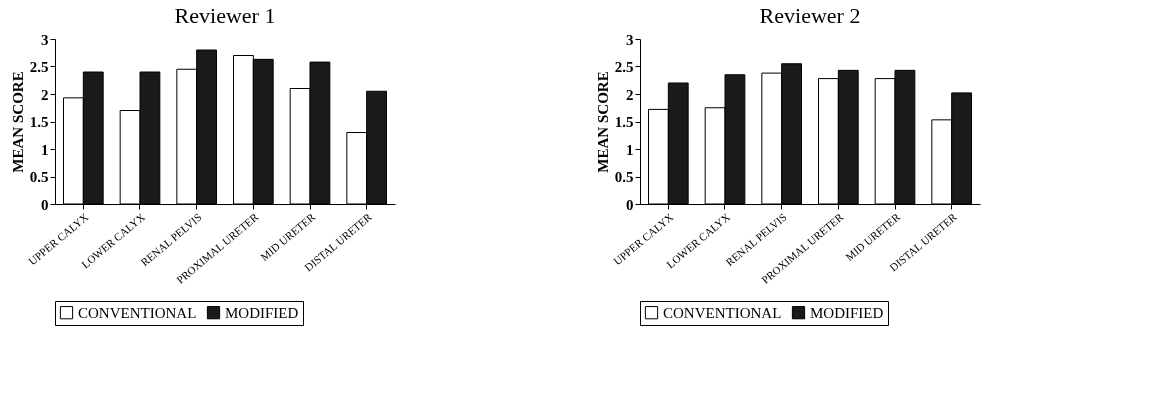  What do you see at coordinates (225, 15) in the screenshot?
I see `chart-title: Reviewer 1` at bounding box center [225, 15].